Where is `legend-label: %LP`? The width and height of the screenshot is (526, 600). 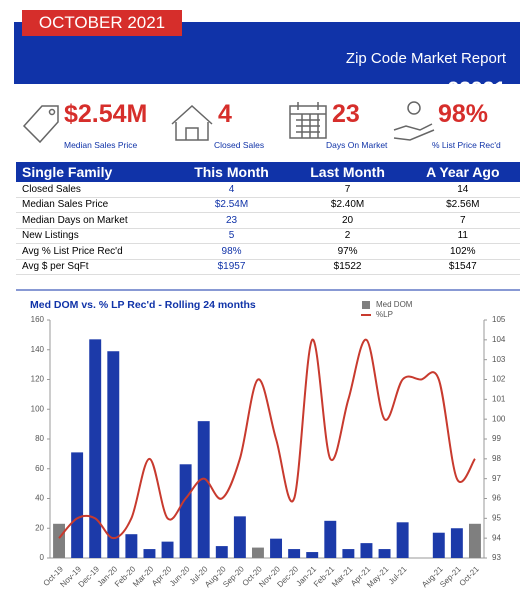 legend-label: %LP is located at coordinates (384, 314).